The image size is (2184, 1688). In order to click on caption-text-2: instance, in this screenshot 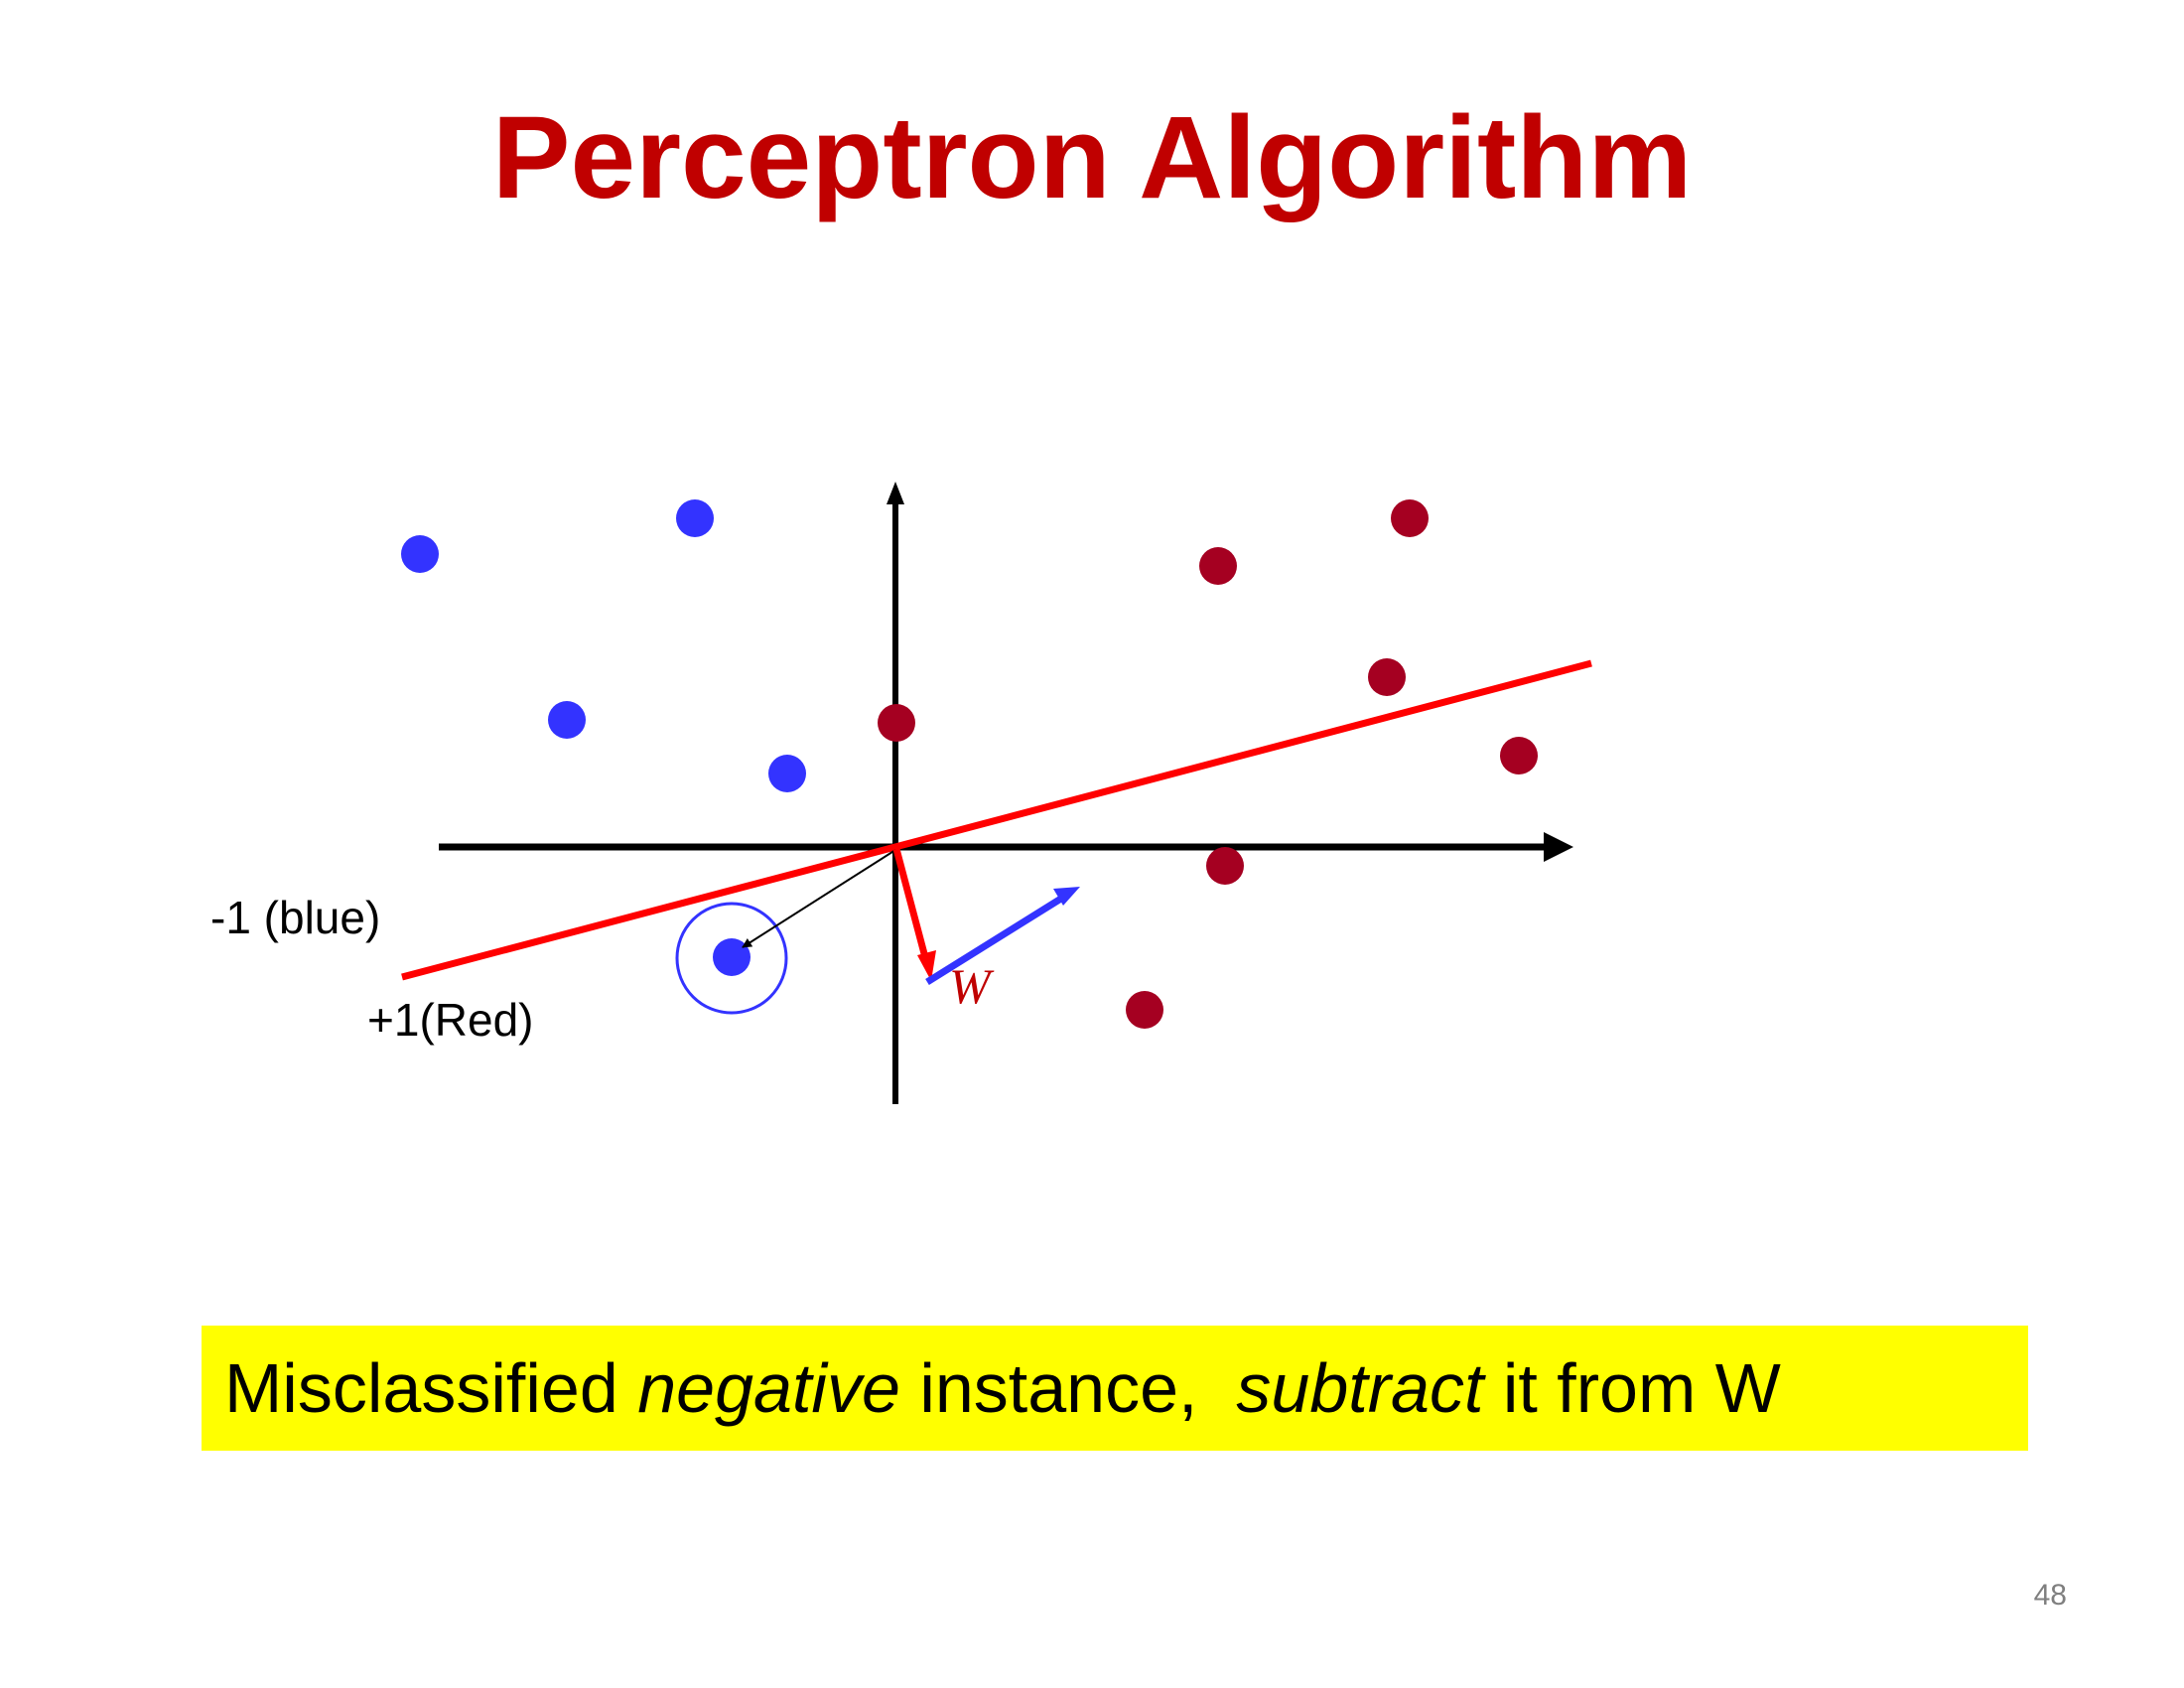, I will do `click(1068, 1388)`.